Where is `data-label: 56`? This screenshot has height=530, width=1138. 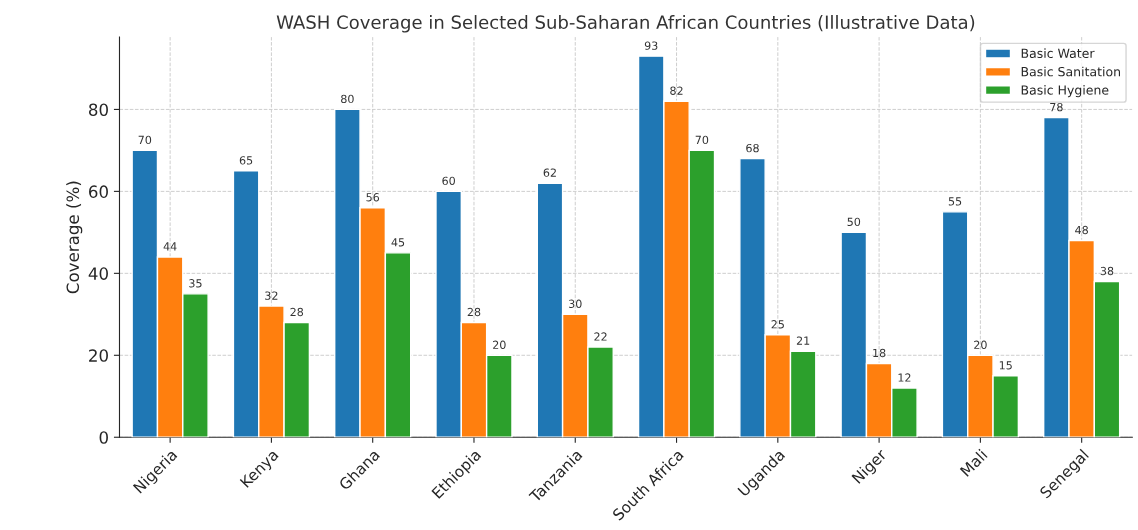 data-label: 56 is located at coordinates (373, 197).